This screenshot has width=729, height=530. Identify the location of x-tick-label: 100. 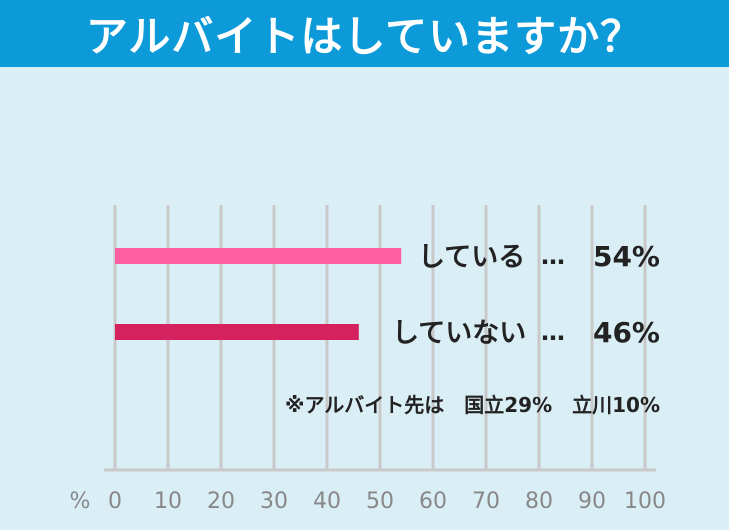
(645, 501).